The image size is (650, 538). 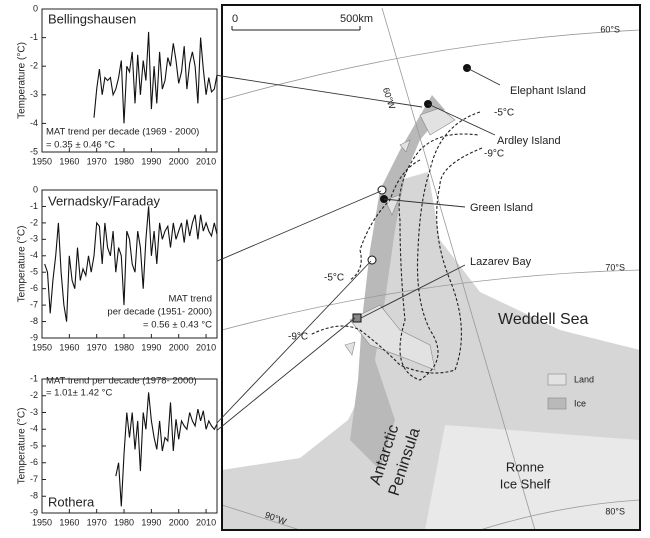 I want to click on sea-label: Weddell Sea, so click(x=543, y=319).